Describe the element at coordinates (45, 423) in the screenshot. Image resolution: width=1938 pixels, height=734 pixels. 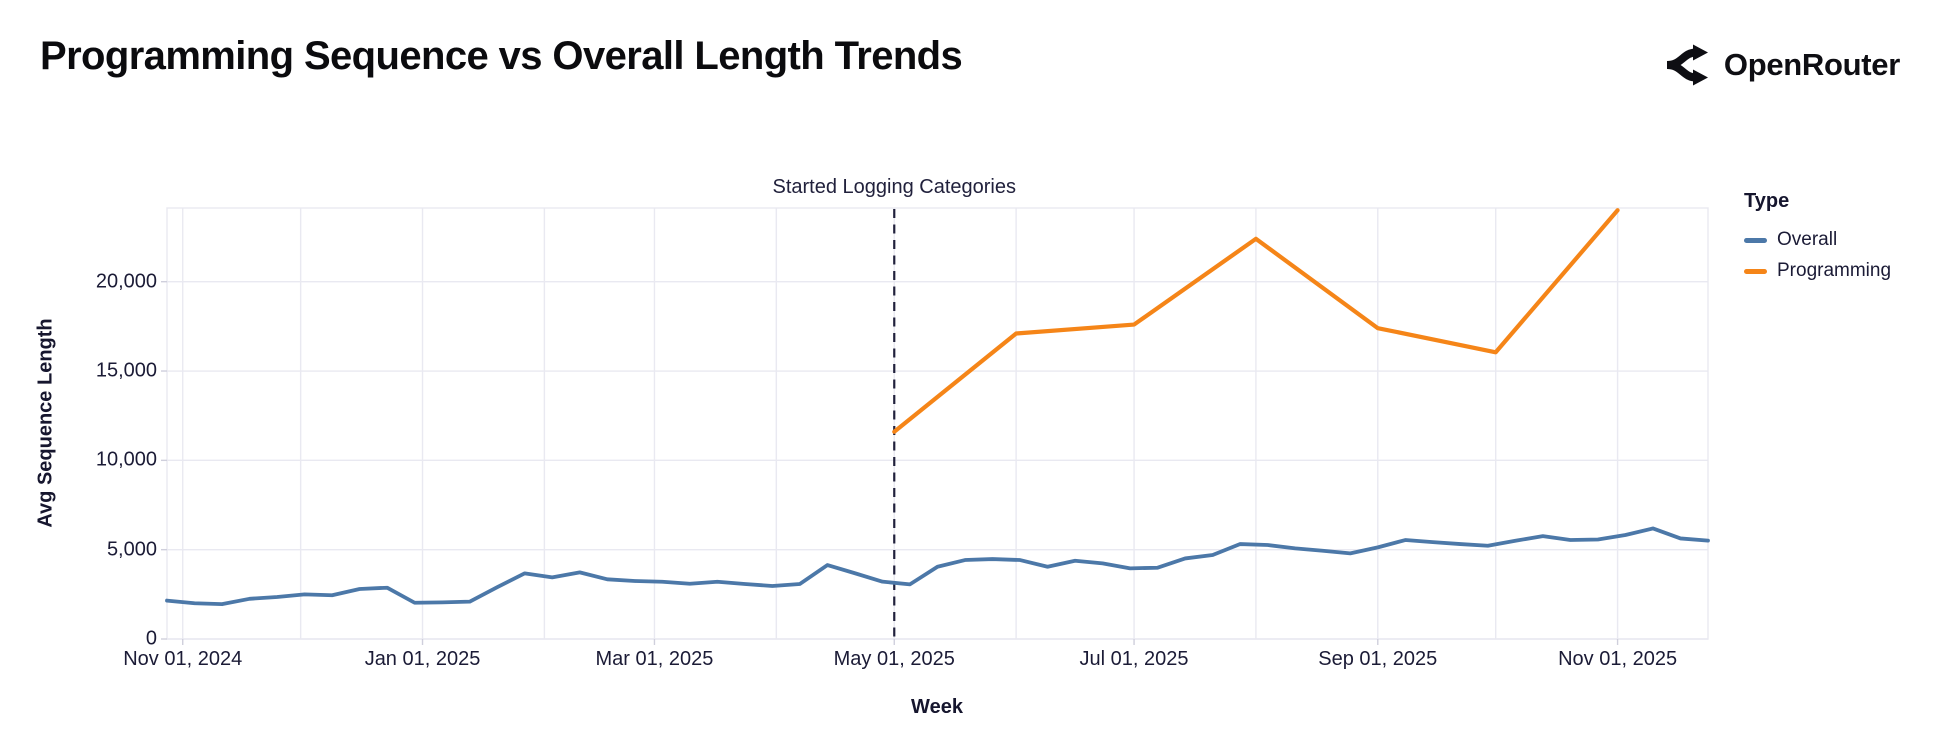
I see `y-axis-title: Avg Sequence Length` at that location.